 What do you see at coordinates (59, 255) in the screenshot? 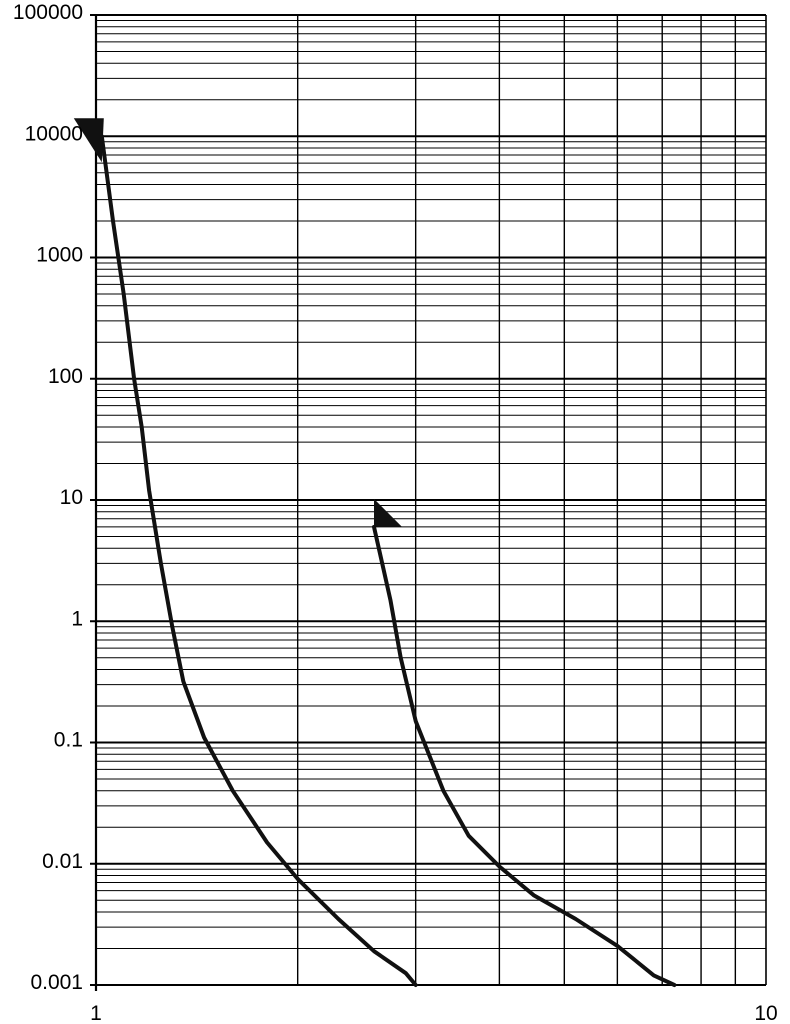
I see `y-tick-label: 1000` at bounding box center [59, 255].